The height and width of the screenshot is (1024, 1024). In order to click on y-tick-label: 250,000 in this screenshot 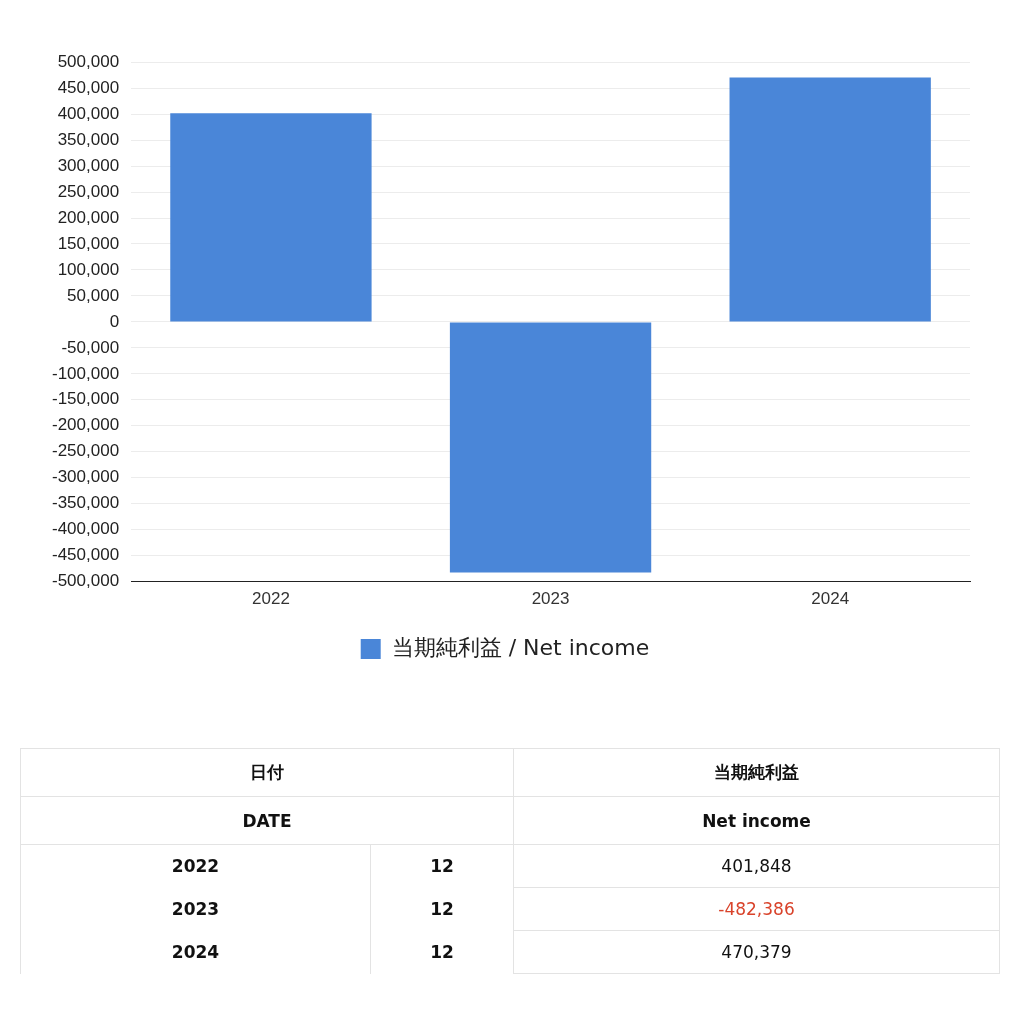, I will do `click(88, 191)`.